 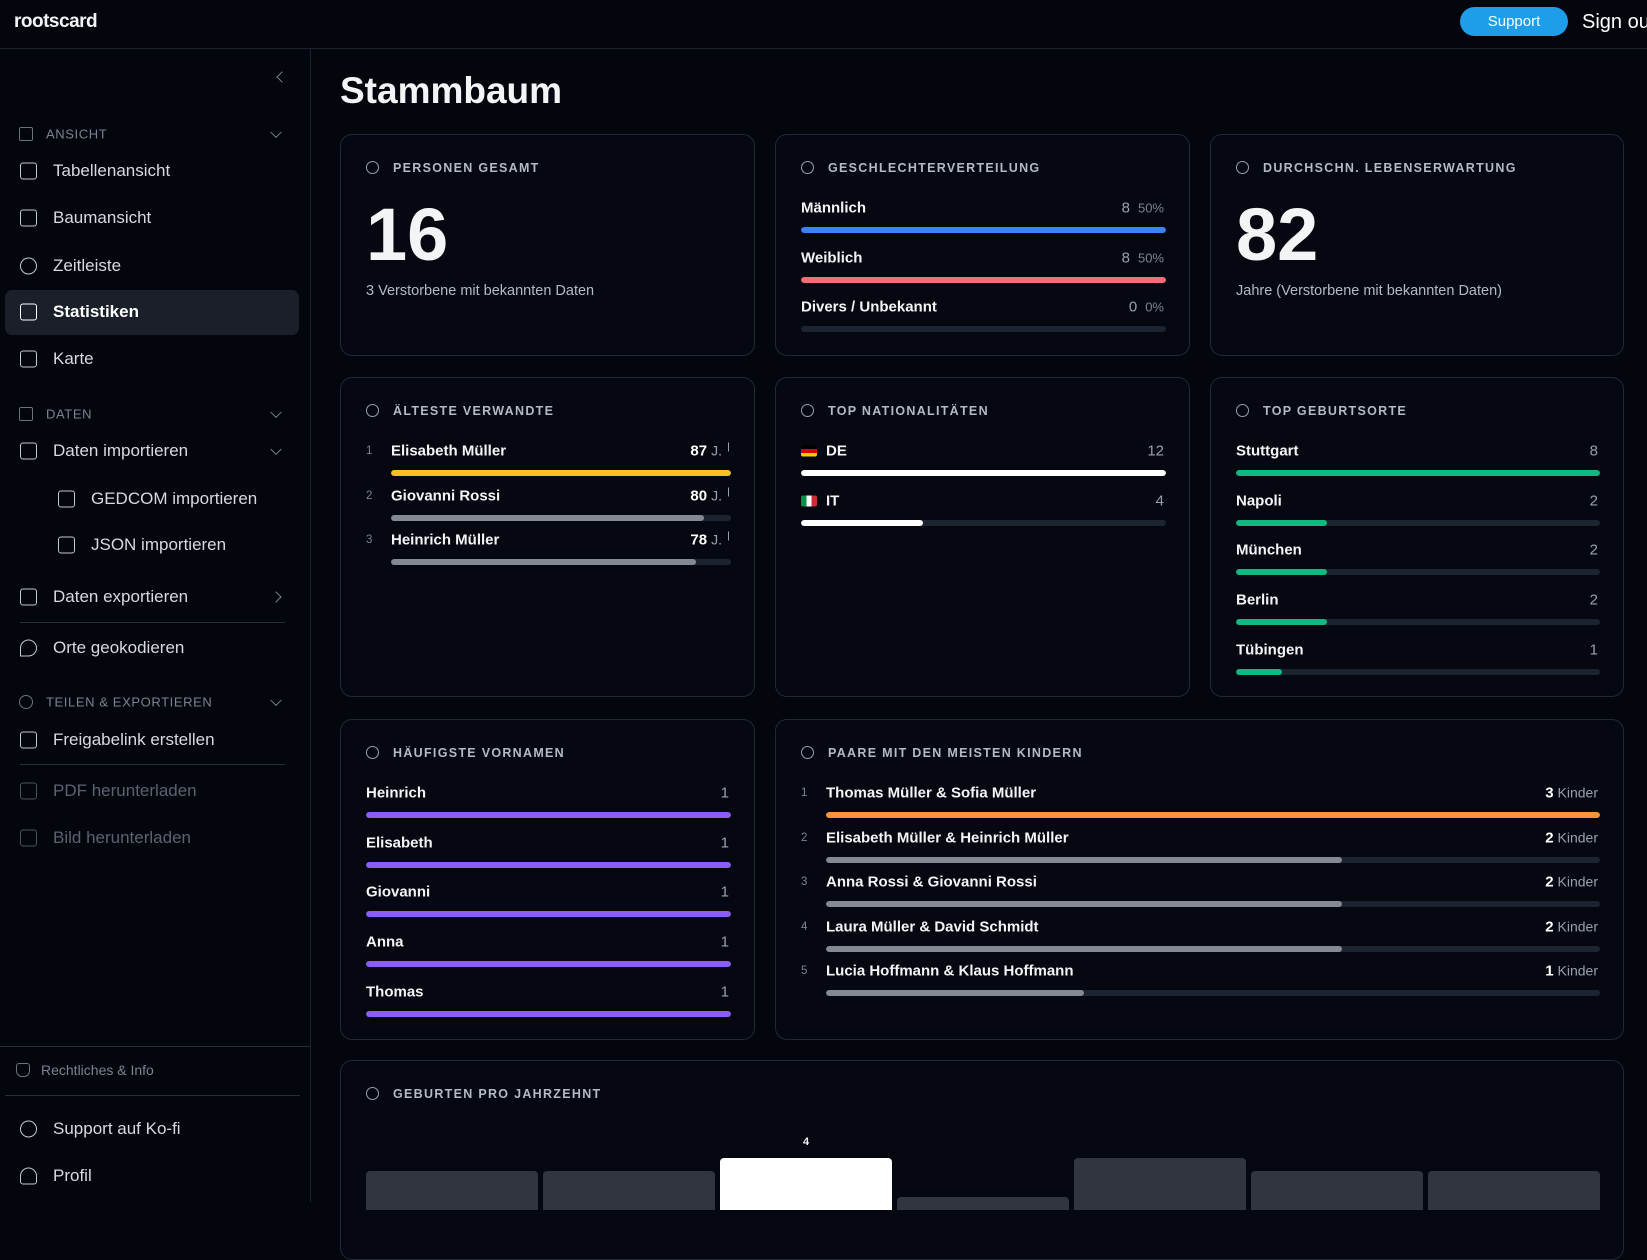 What do you see at coordinates (152, 312) in the screenshot?
I see `active-item-bg` at bounding box center [152, 312].